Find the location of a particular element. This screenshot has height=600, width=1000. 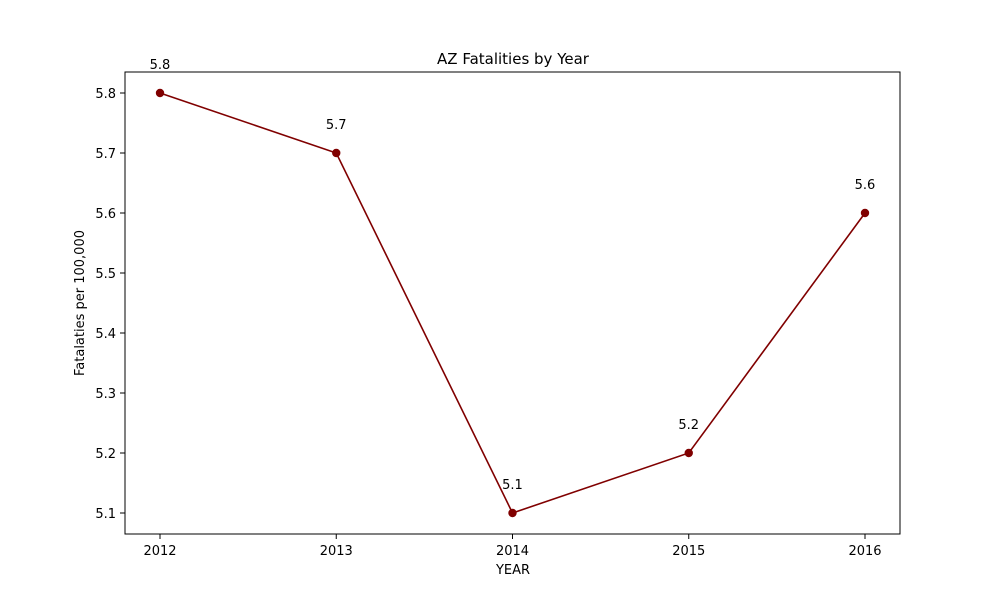

data-label: 5.7 is located at coordinates (336, 125).